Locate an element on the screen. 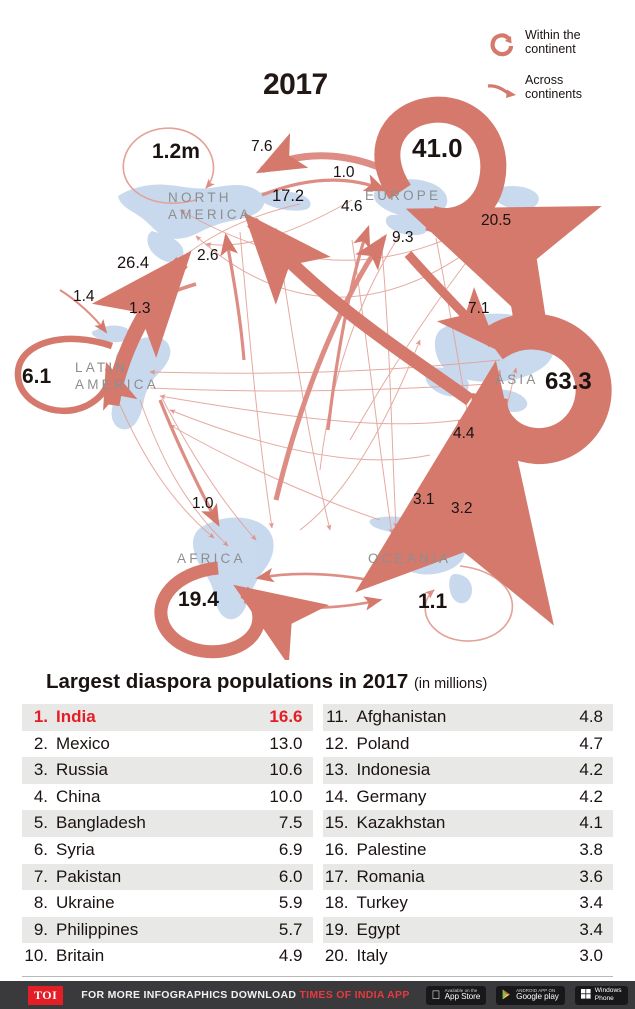 Image resolution: width=635 pixels, height=1009 pixels. table-row: 14. Germany 4.2 is located at coordinates (468, 797).